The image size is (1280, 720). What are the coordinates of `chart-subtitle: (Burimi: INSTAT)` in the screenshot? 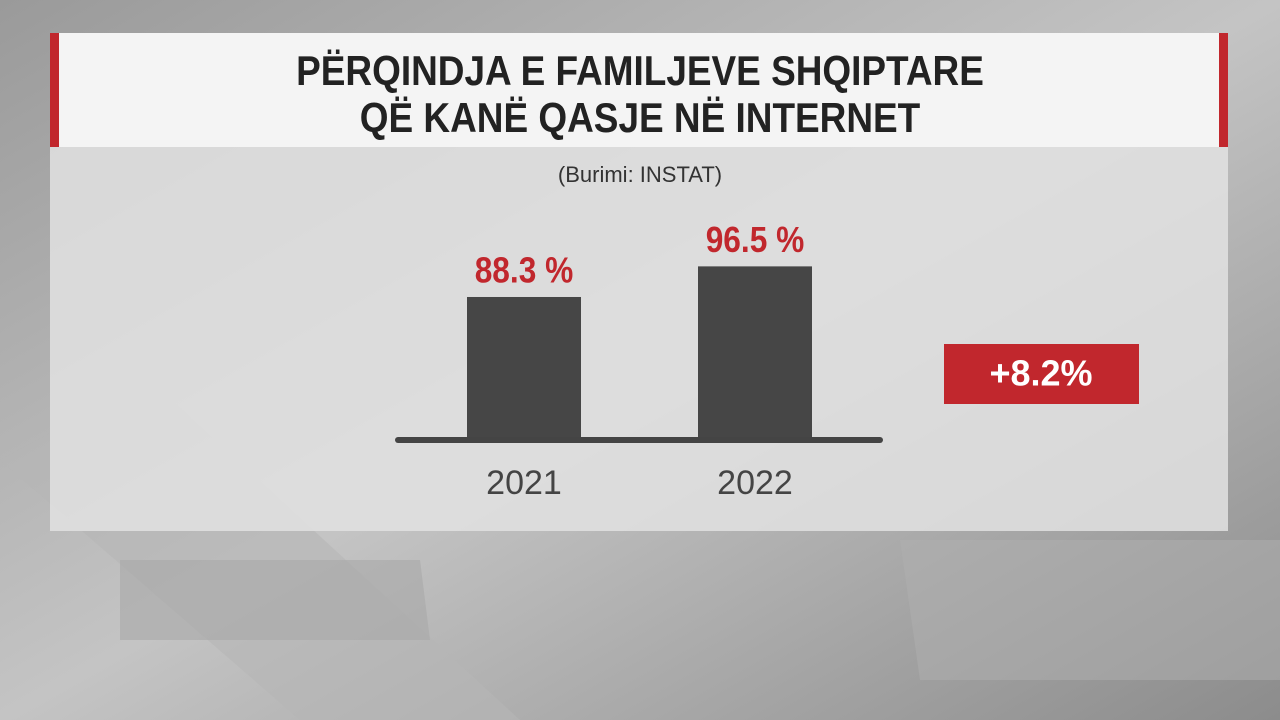 It's located at (640, 174).